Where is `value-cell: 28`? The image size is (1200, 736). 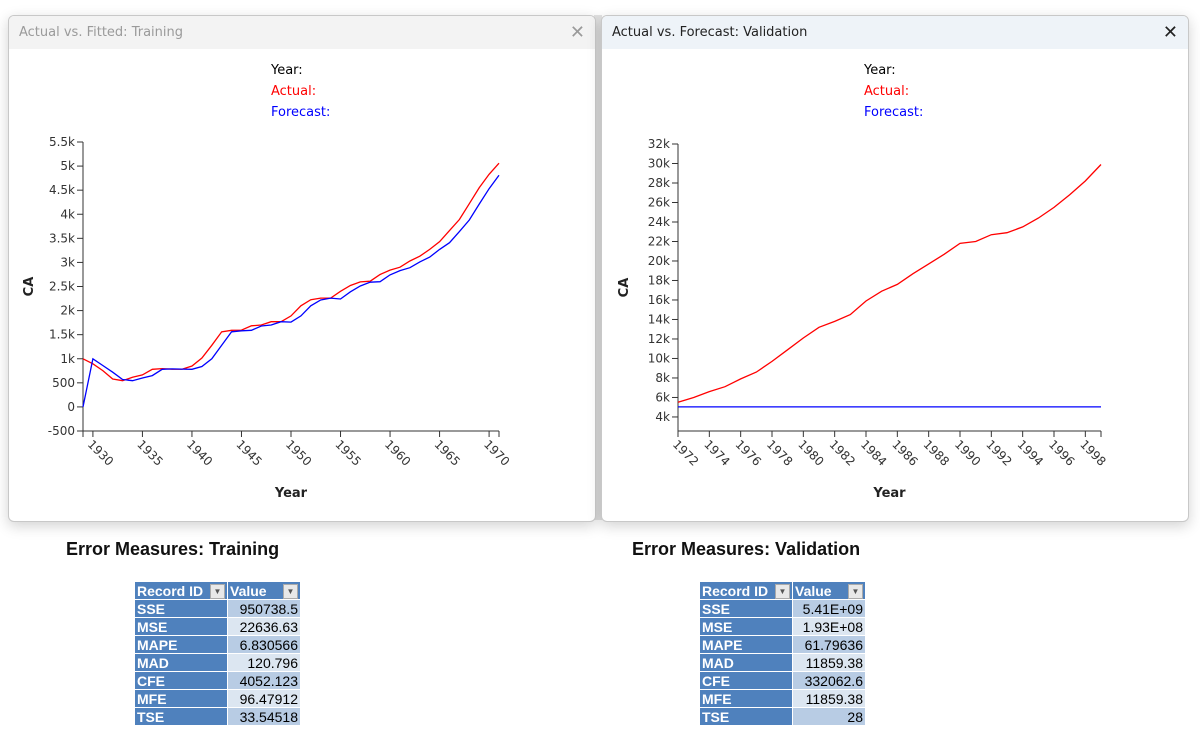
value-cell: 28 is located at coordinates (829, 716).